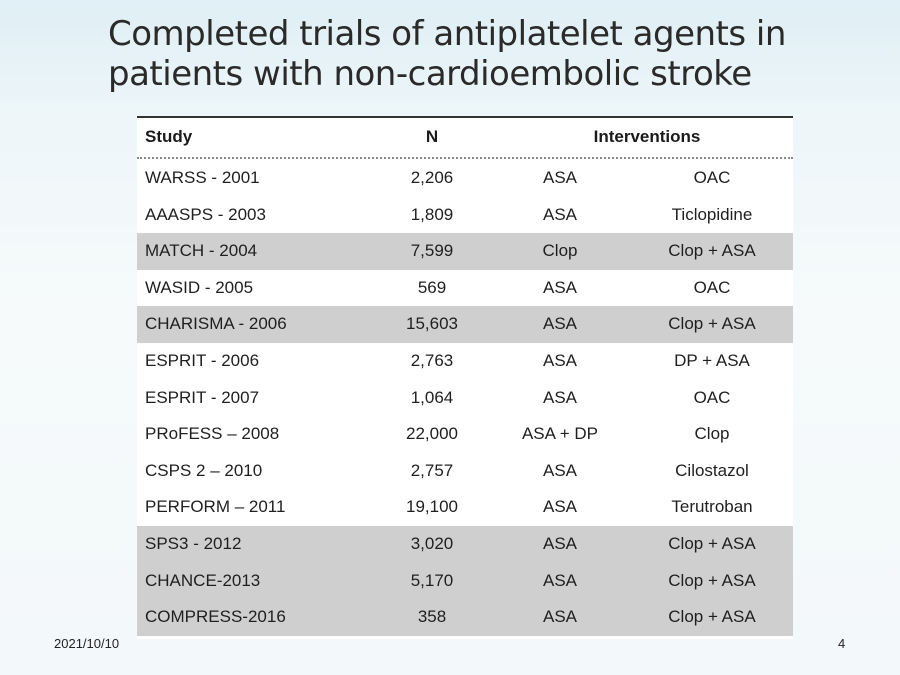 The width and height of the screenshot is (900, 675). What do you see at coordinates (712, 507) in the screenshot?
I see `cell-intervention-2: Terutroban` at bounding box center [712, 507].